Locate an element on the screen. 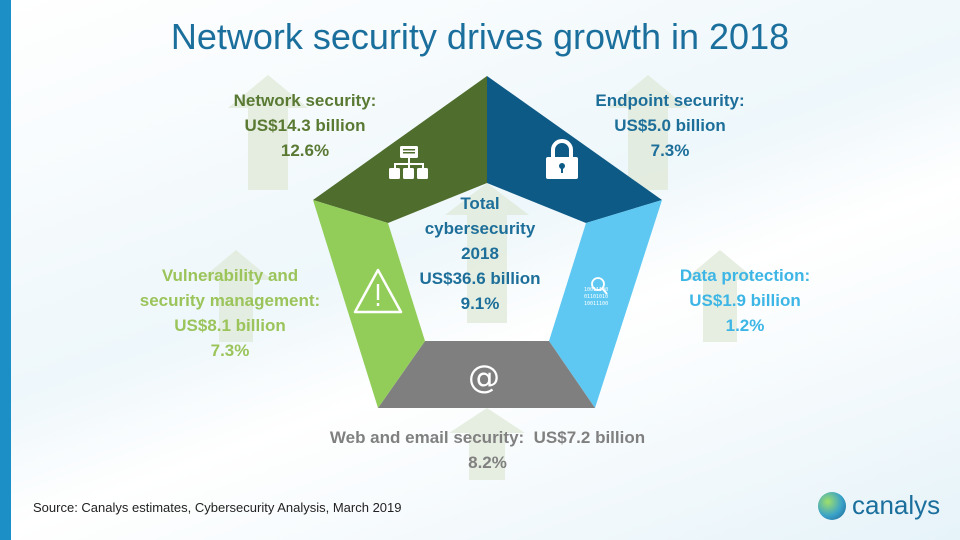 The image size is (960, 540). chart-title: Network security drives growth in 2018 is located at coordinates (480, 36).